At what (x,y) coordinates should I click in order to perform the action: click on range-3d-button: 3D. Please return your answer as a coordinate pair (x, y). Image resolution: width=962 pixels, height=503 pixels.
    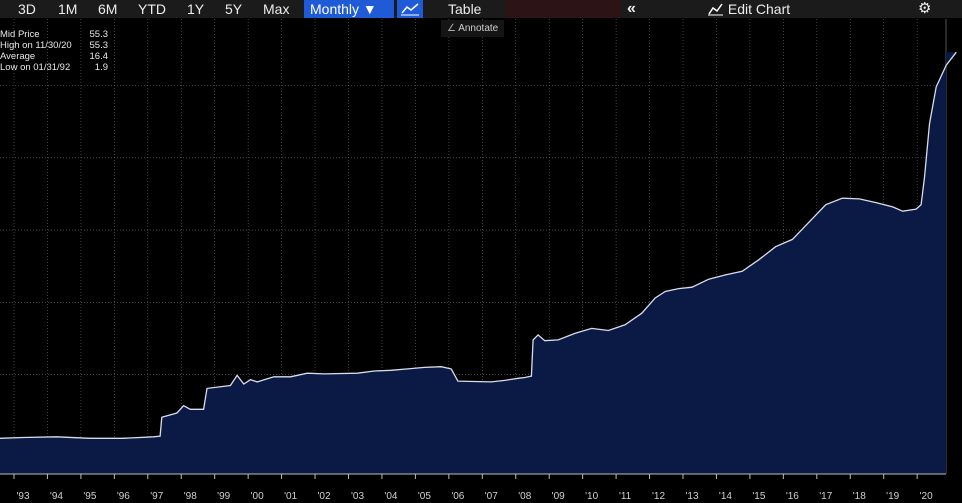
    Looking at the image, I should click on (27, 9).